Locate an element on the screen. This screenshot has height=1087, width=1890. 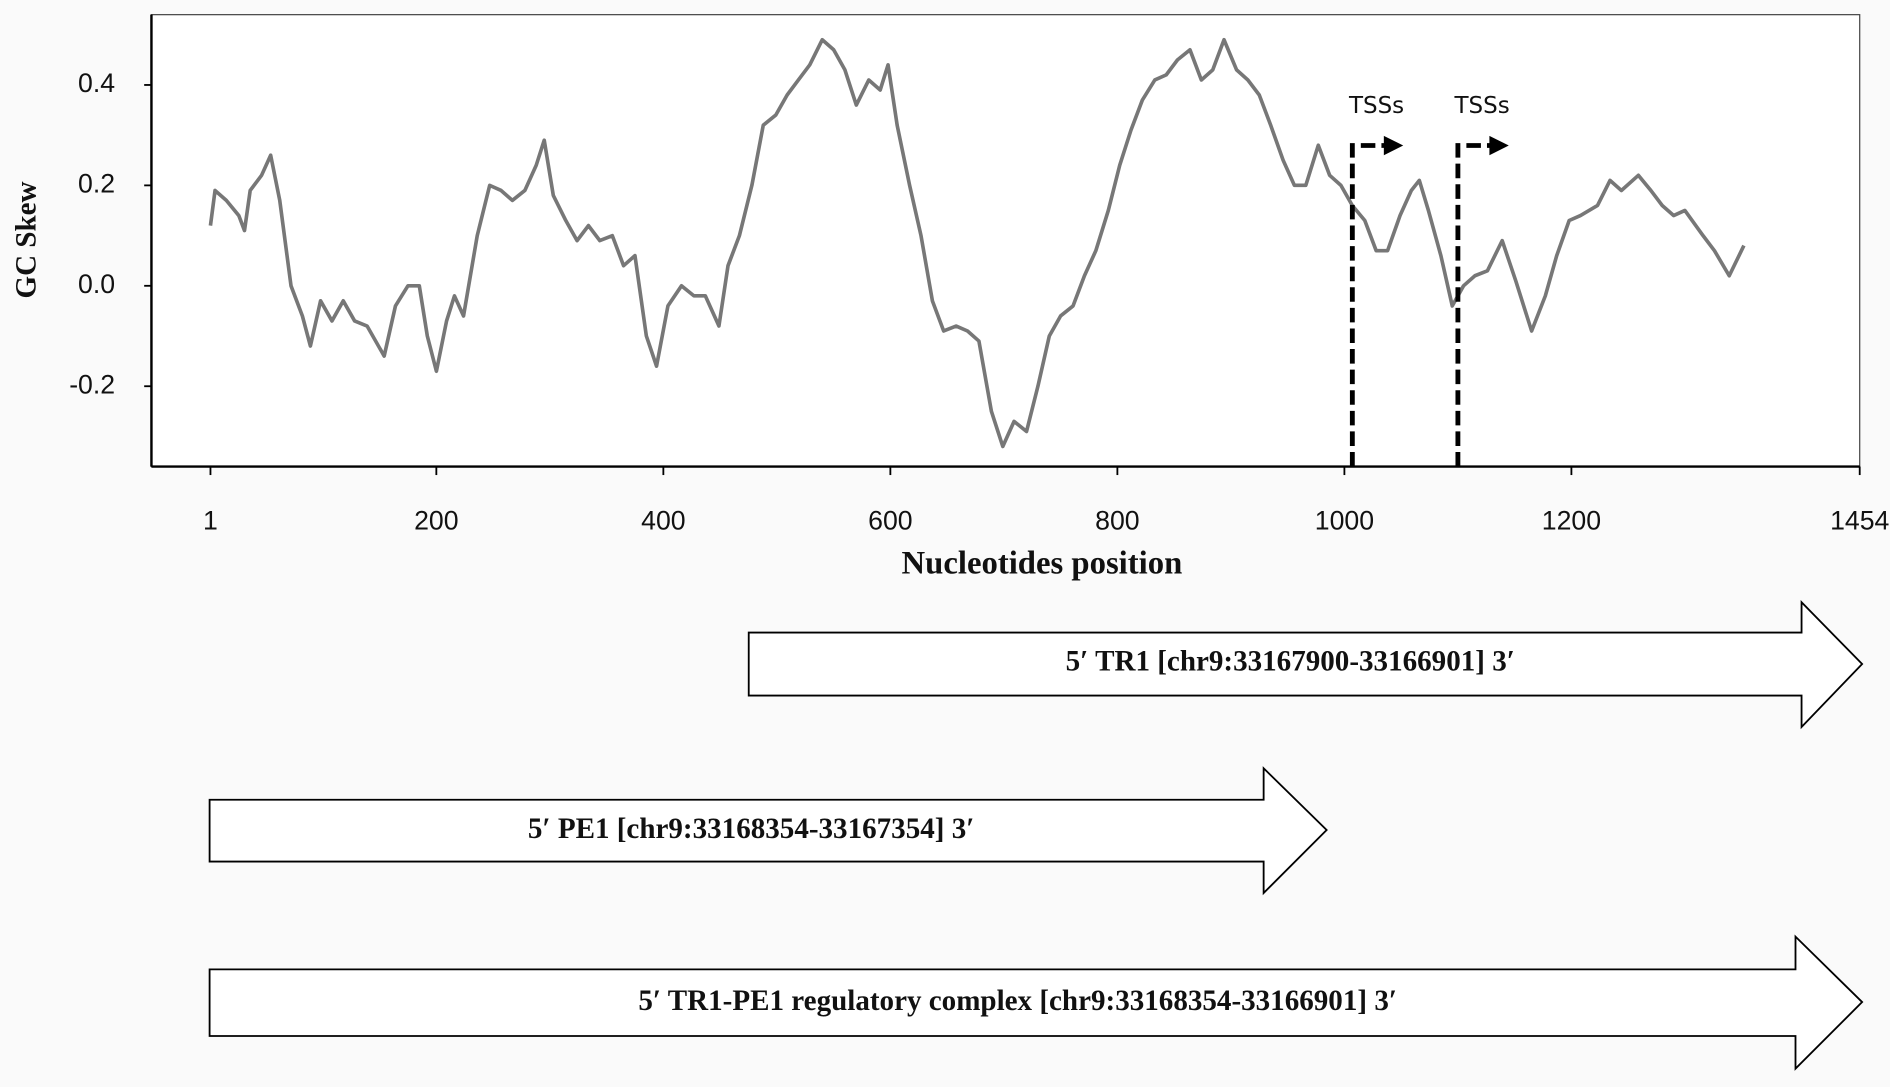
x-tick-label: 1000 is located at coordinates (1344, 520).